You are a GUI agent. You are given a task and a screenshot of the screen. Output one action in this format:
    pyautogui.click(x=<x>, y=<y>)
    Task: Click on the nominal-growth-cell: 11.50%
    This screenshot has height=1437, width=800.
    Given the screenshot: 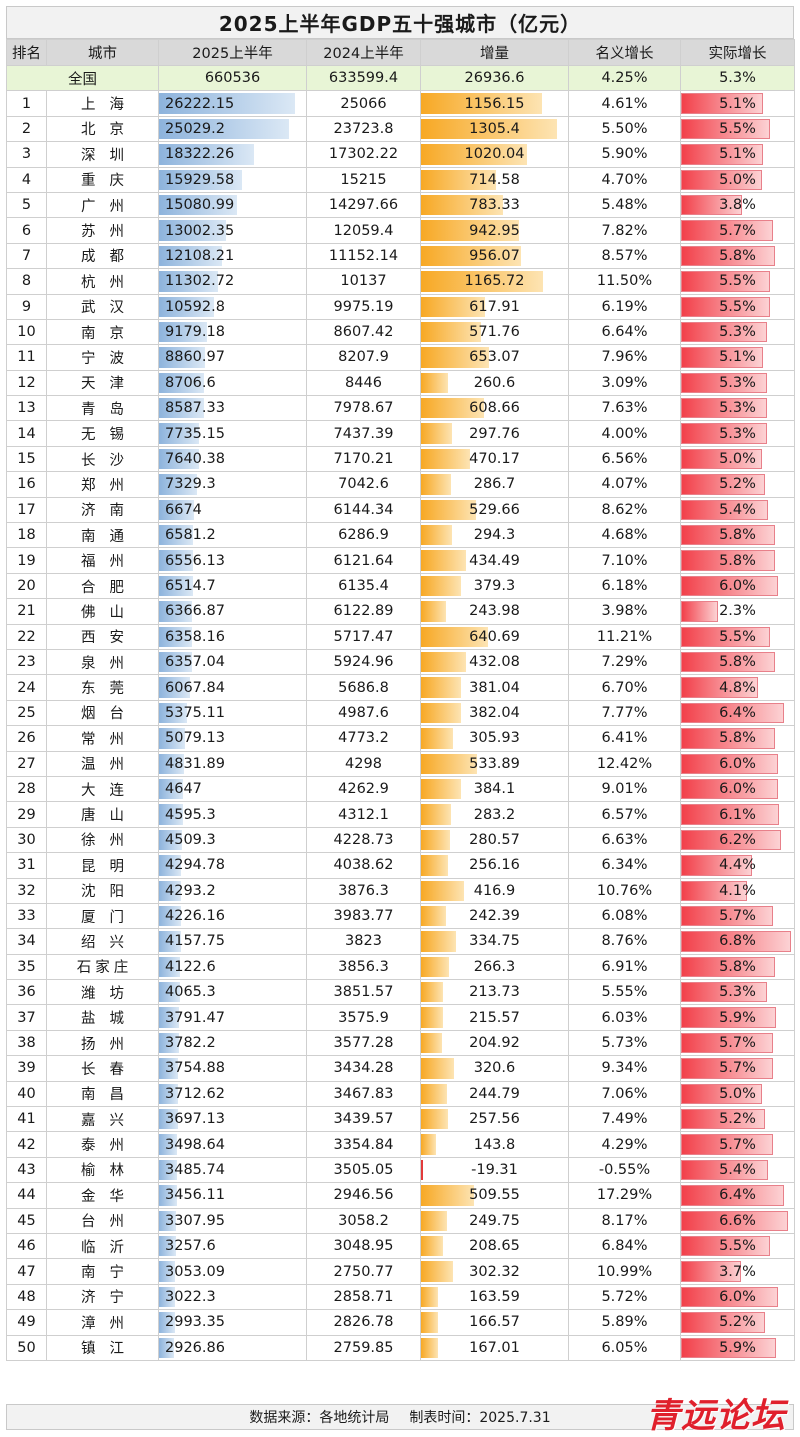 What is the action you would take?
    pyautogui.click(x=624, y=281)
    